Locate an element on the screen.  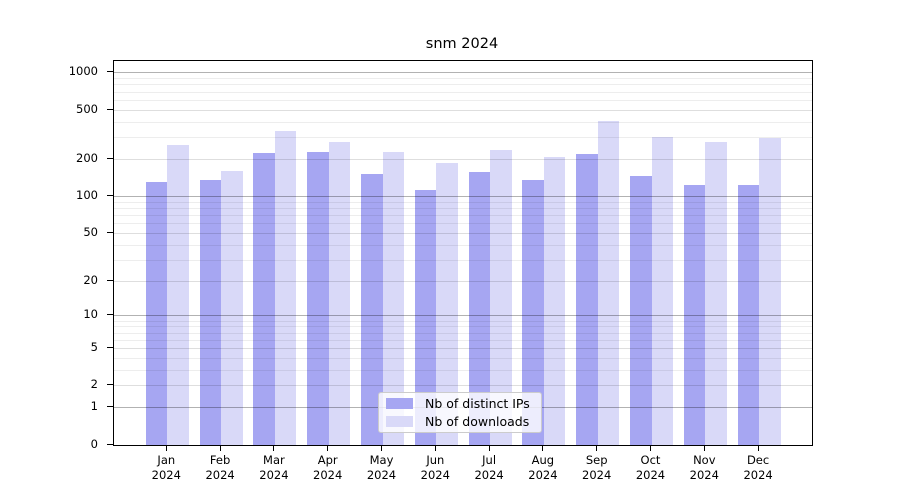
x-tick-label: Feb 2024 is located at coordinates (220, 468).